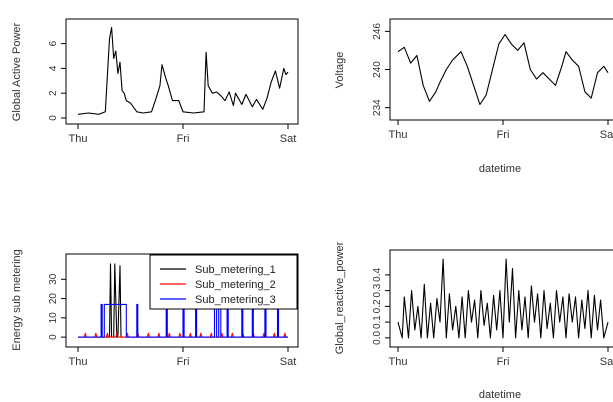  Describe the element at coordinates (53, 93) in the screenshot. I see `y-tick-label: 2` at that location.